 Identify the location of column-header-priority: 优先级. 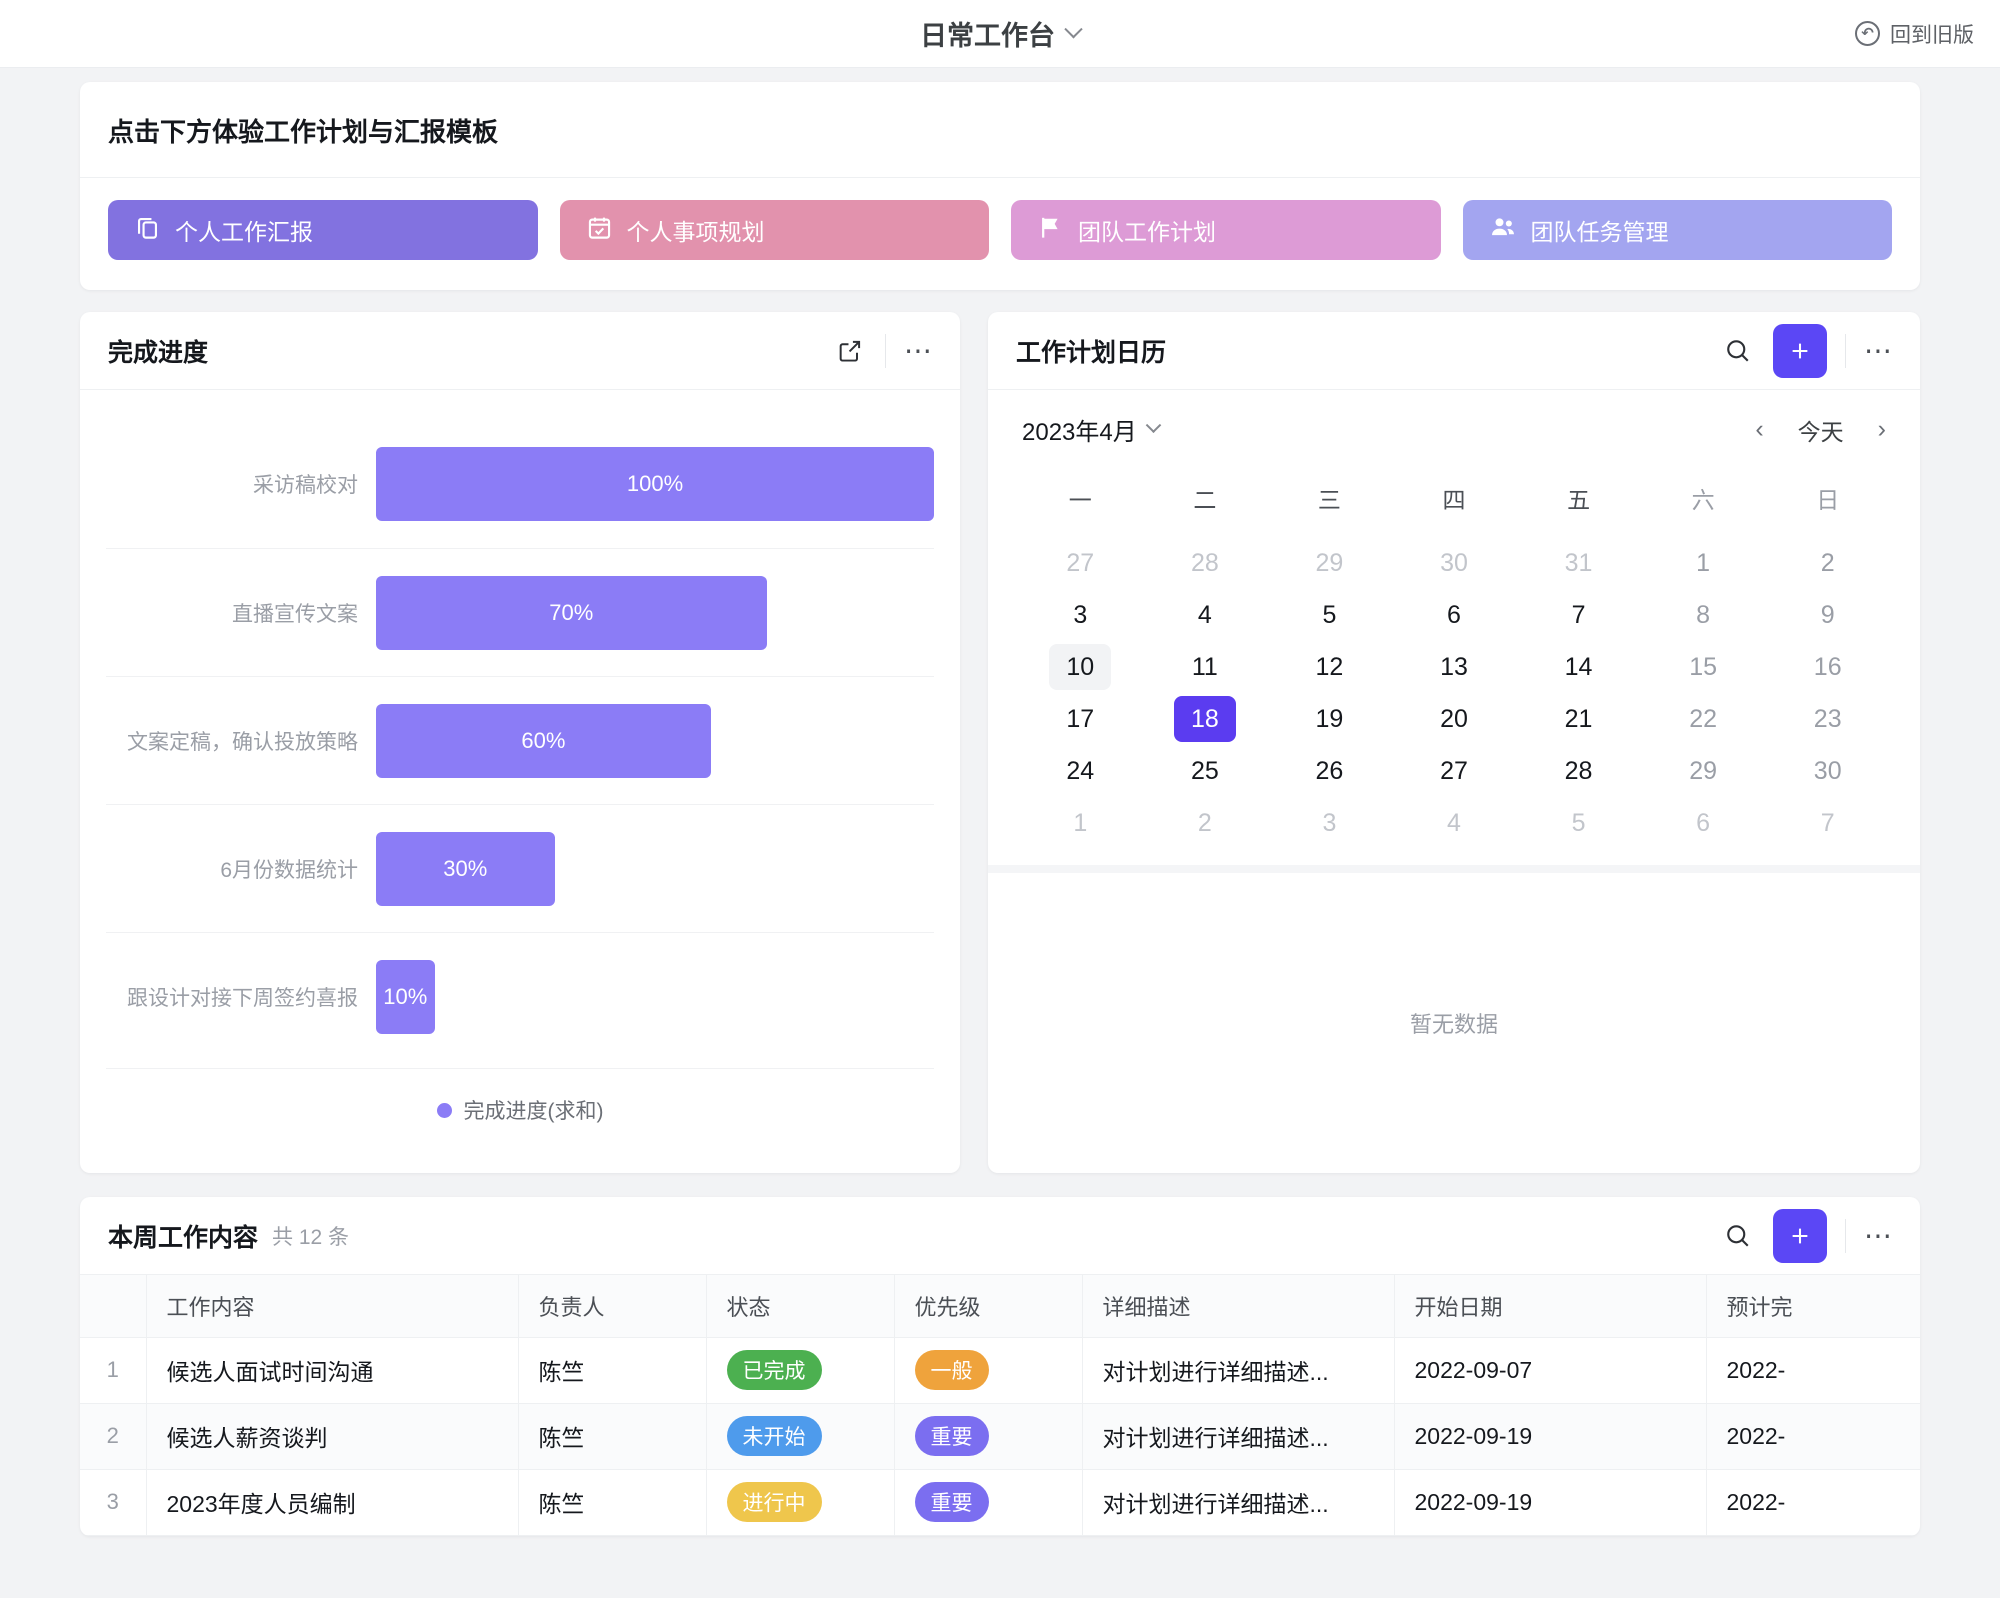
(988, 1306).